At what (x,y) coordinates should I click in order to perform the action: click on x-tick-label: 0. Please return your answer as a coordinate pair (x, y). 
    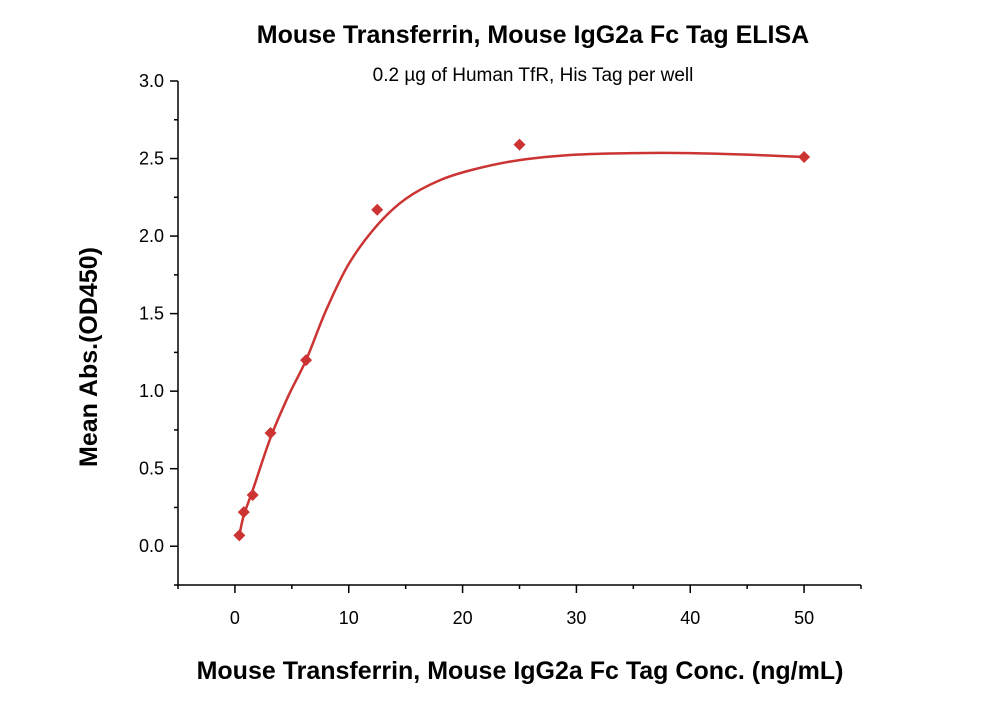
    Looking at the image, I should click on (235, 618).